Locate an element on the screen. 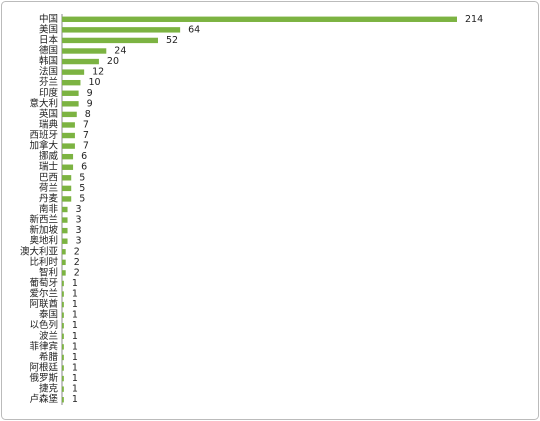 The image size is (540, 421). y-tick-label: 荷兰 is located at coordinates (48, 188).